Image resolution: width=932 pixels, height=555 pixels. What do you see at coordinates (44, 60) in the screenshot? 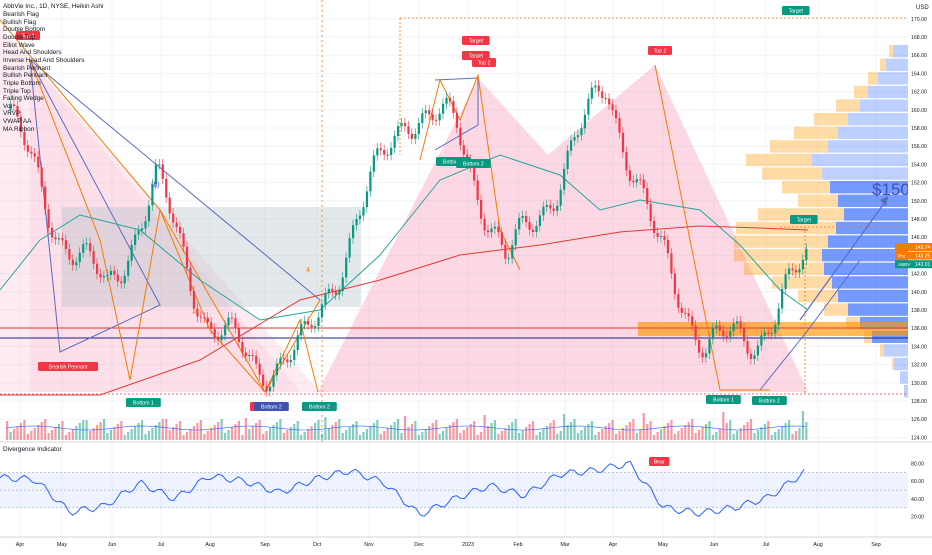
I see `indicator-item: Inverse Head And Shoulders` at bounding box center [44, 60].